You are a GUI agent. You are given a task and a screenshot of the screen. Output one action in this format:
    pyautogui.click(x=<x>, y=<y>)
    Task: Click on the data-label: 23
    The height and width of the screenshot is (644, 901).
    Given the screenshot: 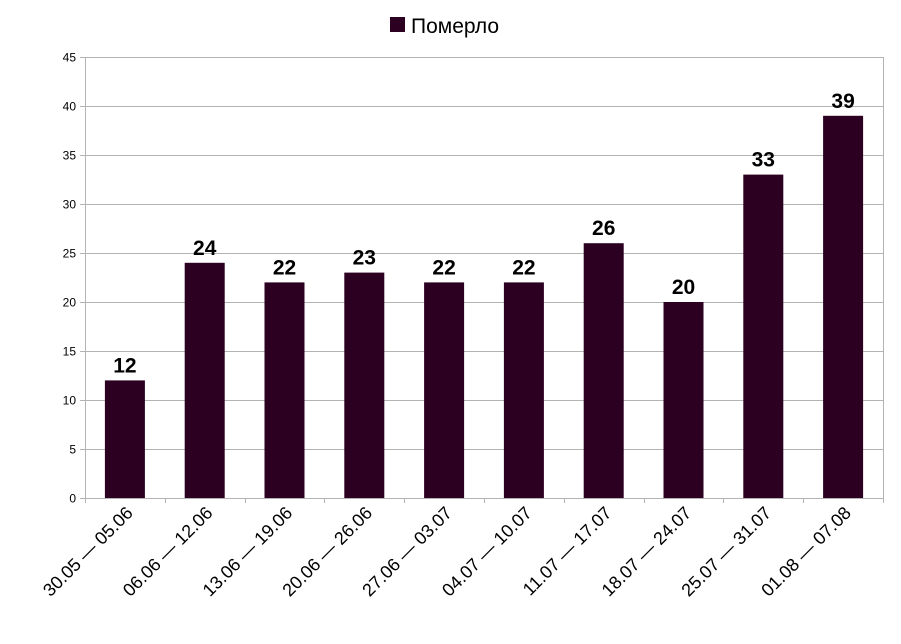 What is the action you would take?
    pyautogui.click(x=364, y=258)
    